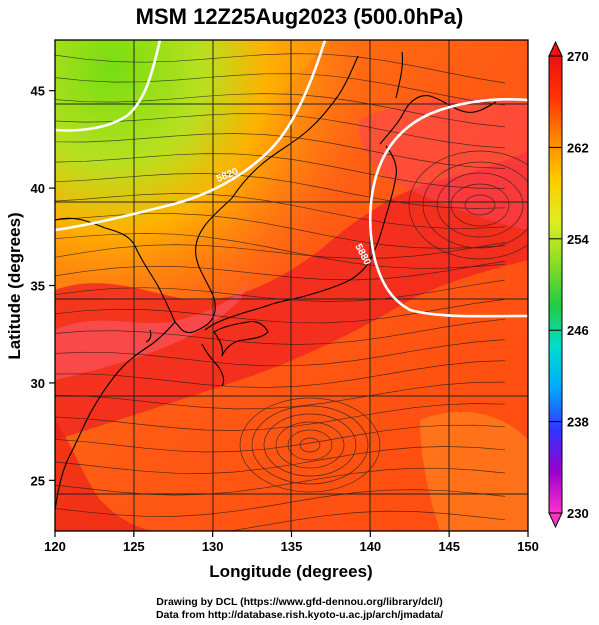  What do you see at coordinates (38, 286) in the screenshot?
I see `y-tick-label: 35` at bounding box center [38, 286].